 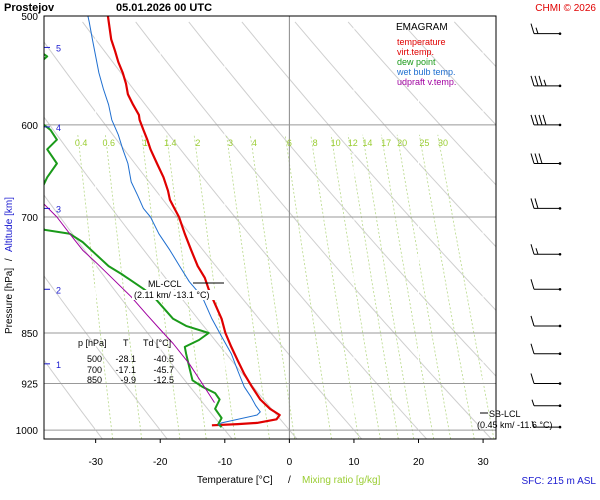 I want to click on altitude-tick-label: 3, so click(x=58, y=209).